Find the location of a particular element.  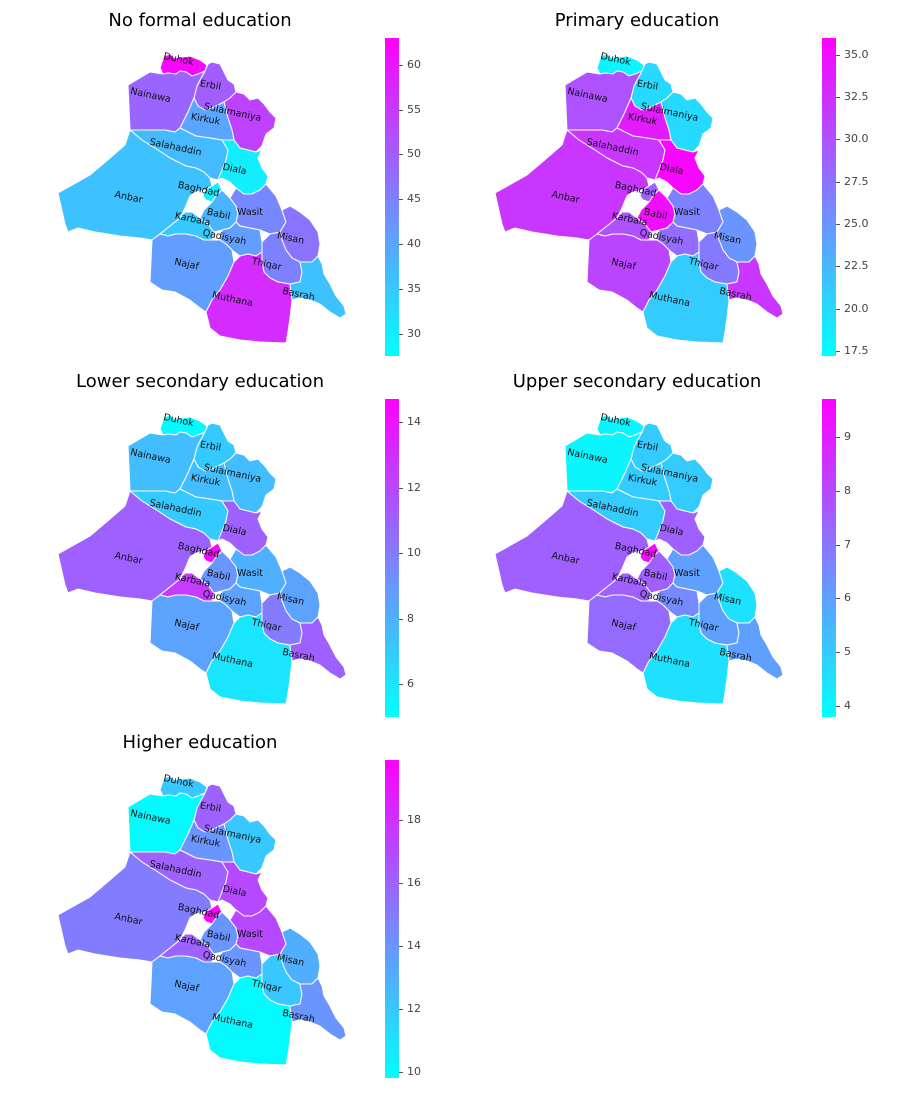

colorbar-tick-label: 17.5 is located at coordinates (856, 350).